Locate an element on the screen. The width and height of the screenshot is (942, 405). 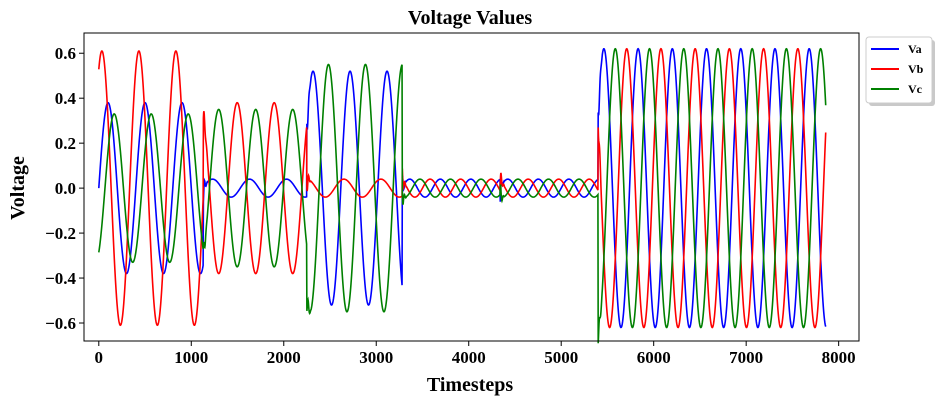
x-tick-label: 1000 is located at coordinates (191, 357).